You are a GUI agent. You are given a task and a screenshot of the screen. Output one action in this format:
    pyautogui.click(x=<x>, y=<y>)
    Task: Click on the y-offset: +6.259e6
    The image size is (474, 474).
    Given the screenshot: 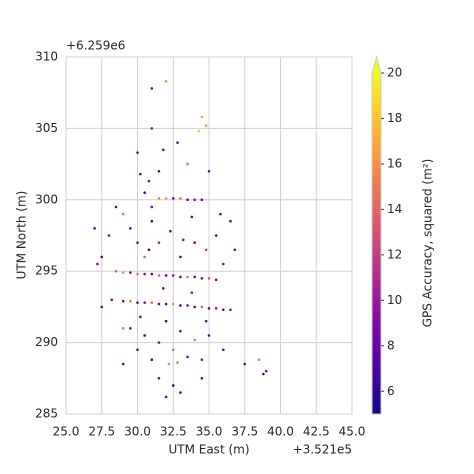 What is the action you would take?
    pyautogui.click(x=95, y=46)
    